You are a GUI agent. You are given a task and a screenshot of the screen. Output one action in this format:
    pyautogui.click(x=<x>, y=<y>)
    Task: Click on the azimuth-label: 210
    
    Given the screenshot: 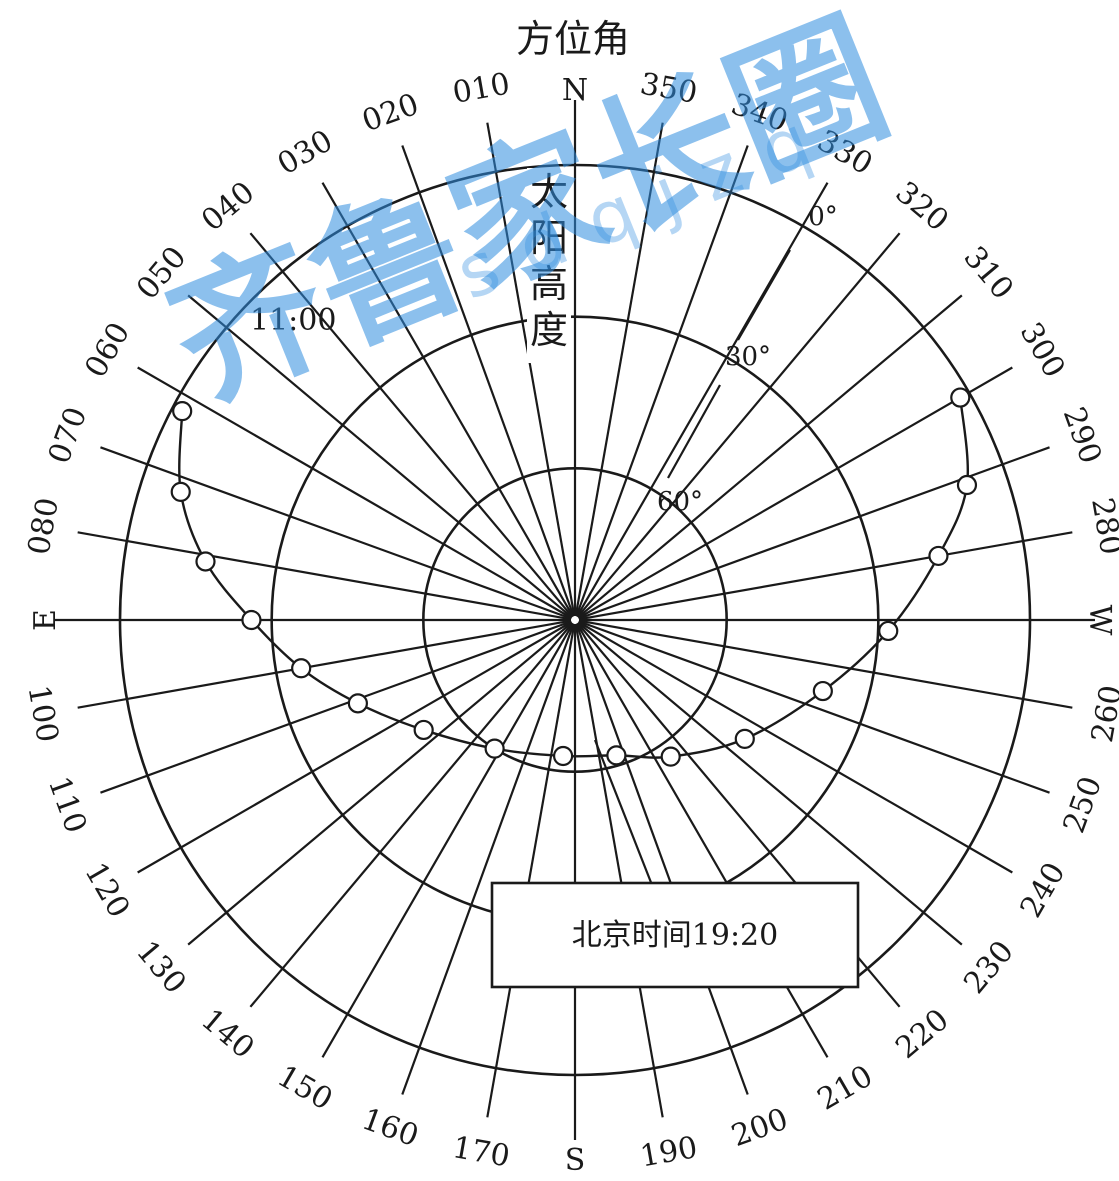 What is the action you would take?
    pyautogui.click(x=845, y=1088)
    